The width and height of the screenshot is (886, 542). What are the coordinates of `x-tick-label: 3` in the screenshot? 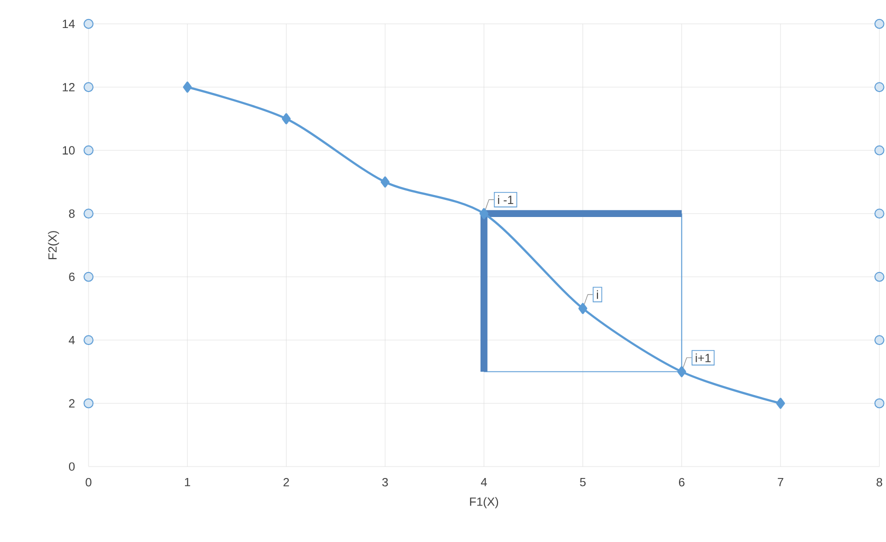 It's located at (385, 482).